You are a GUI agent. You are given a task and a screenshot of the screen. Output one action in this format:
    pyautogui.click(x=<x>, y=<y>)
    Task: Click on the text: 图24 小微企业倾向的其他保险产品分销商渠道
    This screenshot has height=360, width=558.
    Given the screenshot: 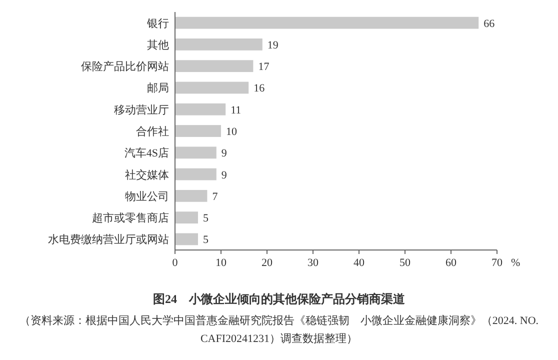 What is the action you would take?
    pyautogui.click(x=279, y=299)
    